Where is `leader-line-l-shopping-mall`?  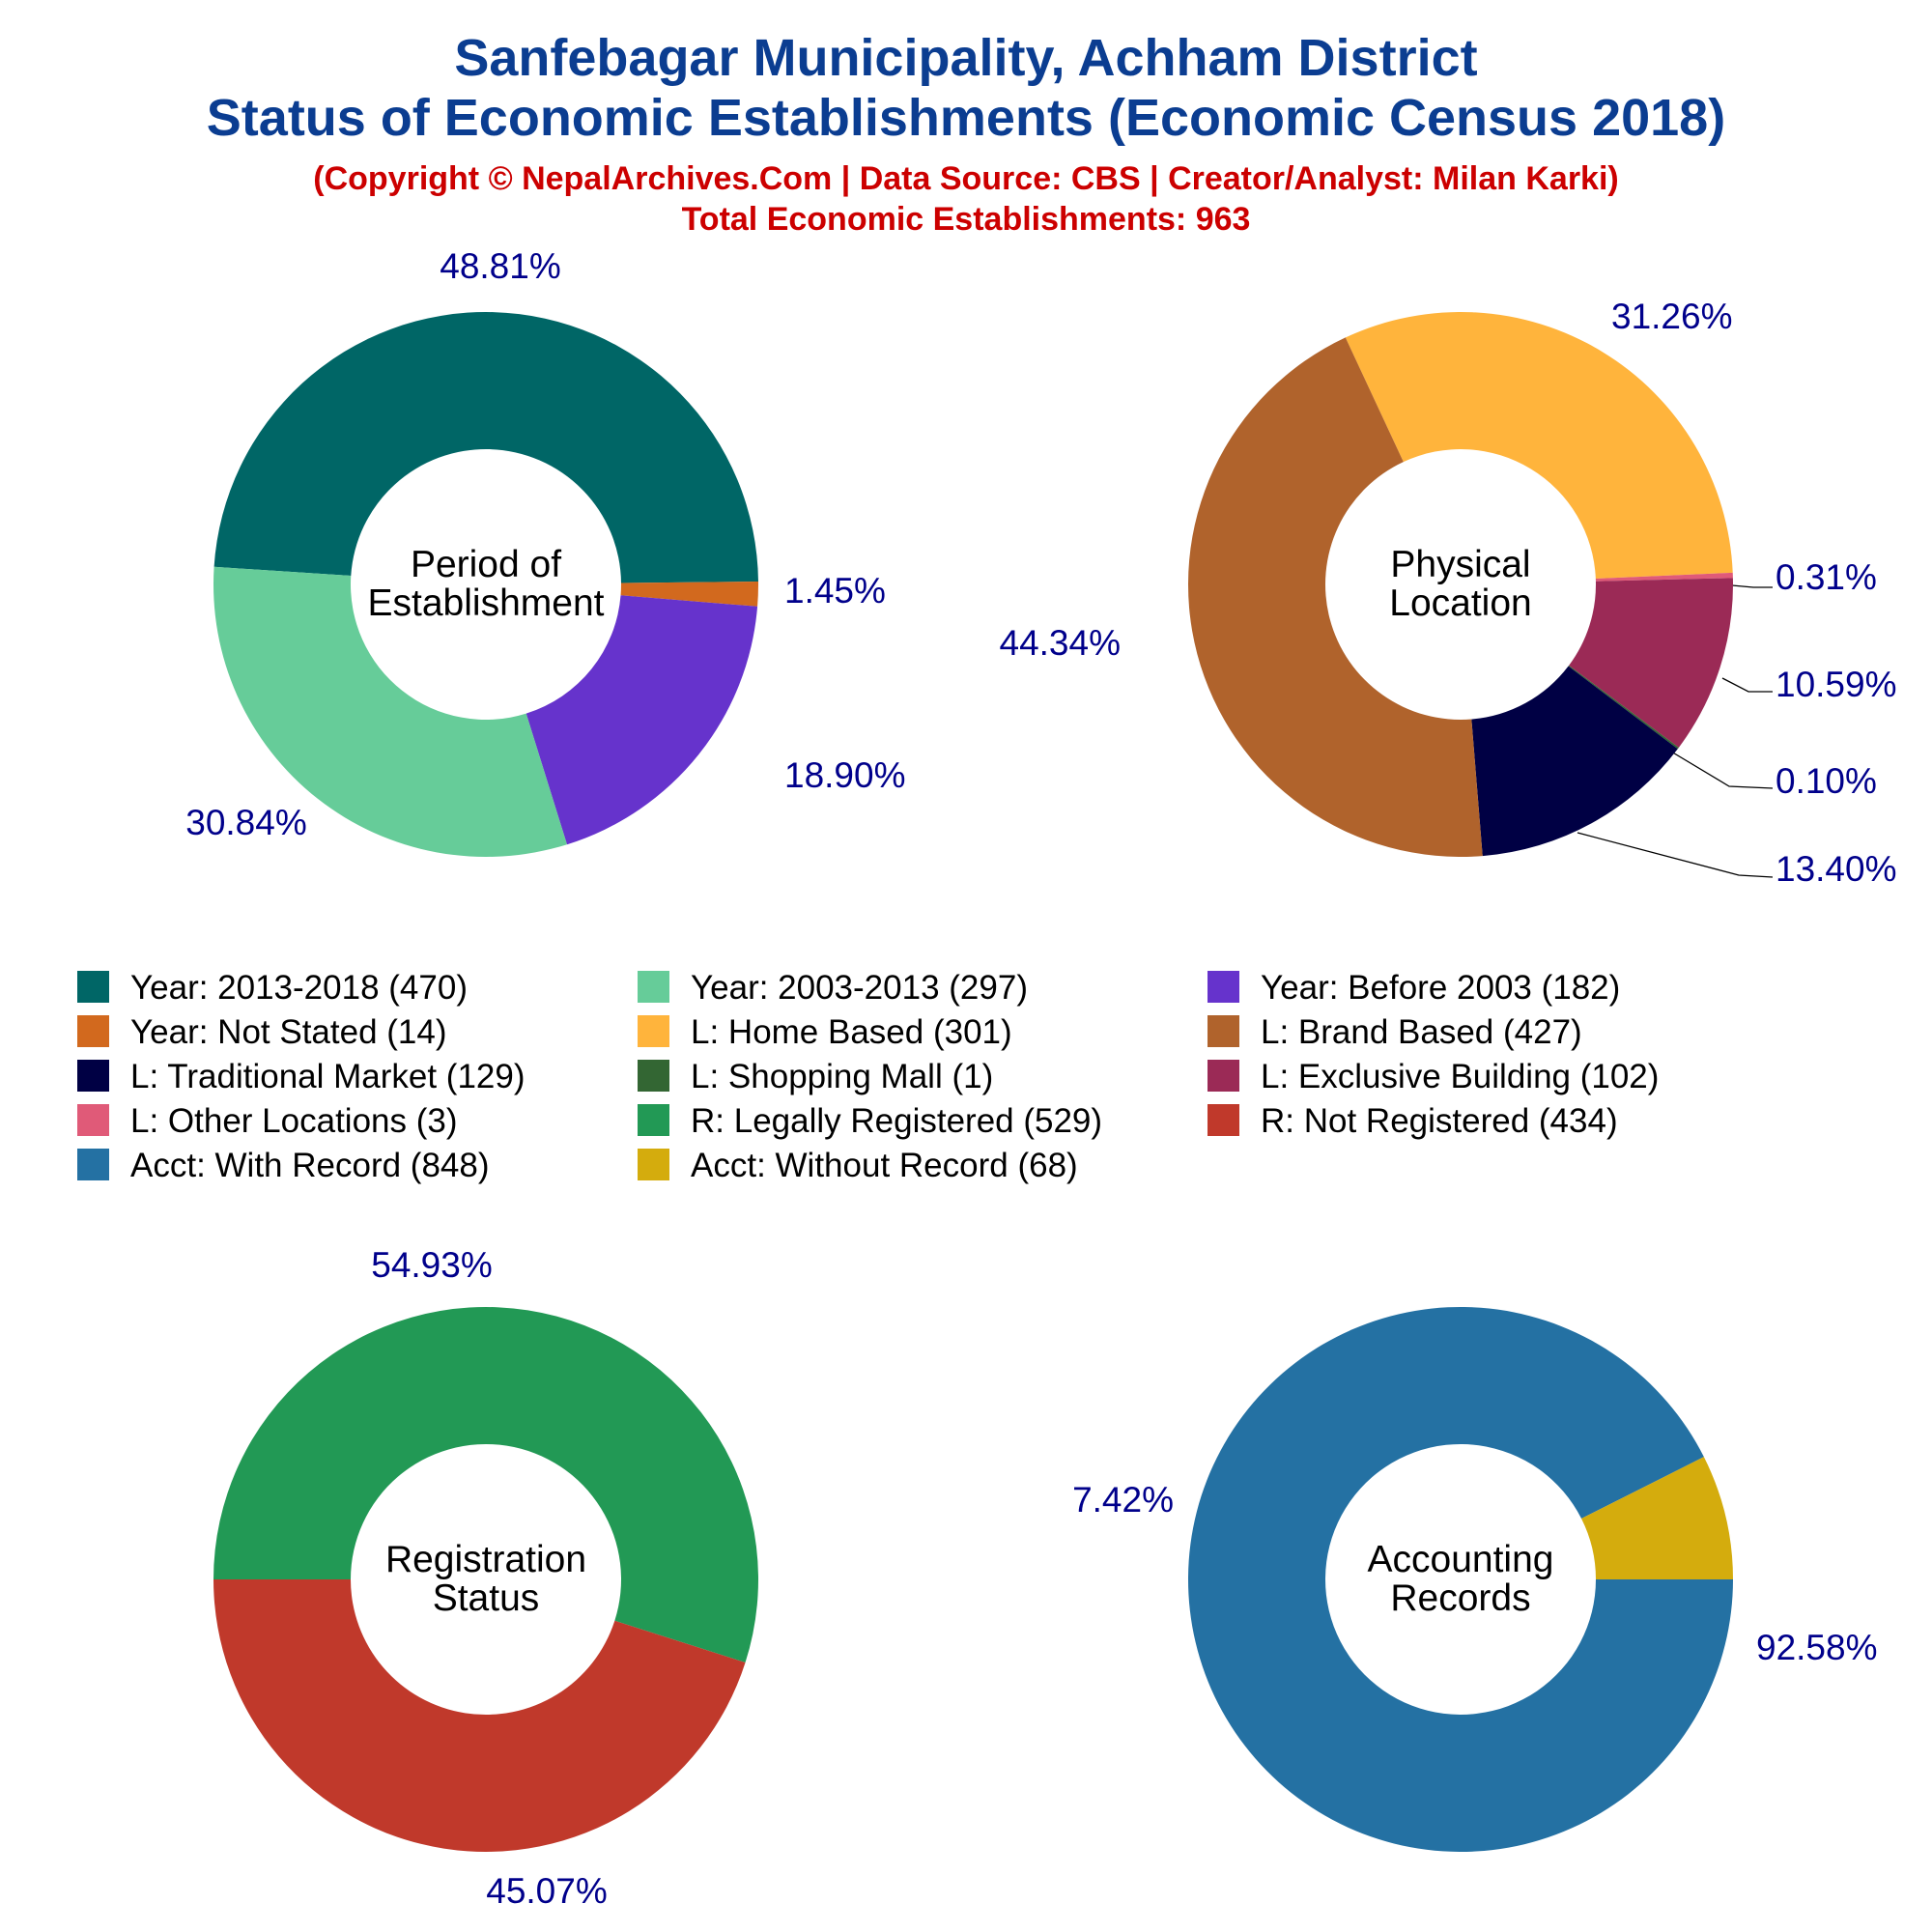 leader-line-l-shopping-mall is located at coordinates (1722, 770).